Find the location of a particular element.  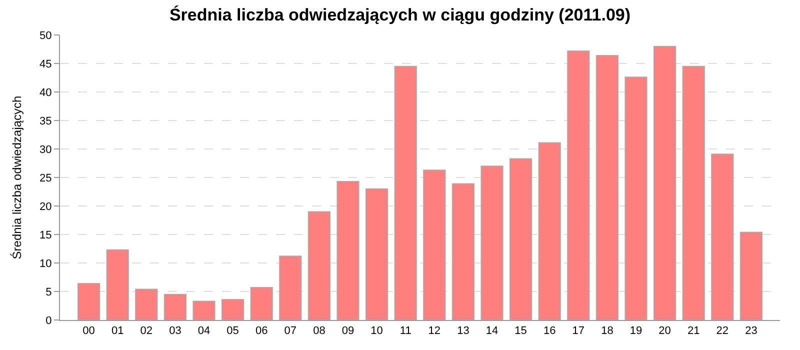

x-tick-label: 09 is located at coordinates (348, 331).